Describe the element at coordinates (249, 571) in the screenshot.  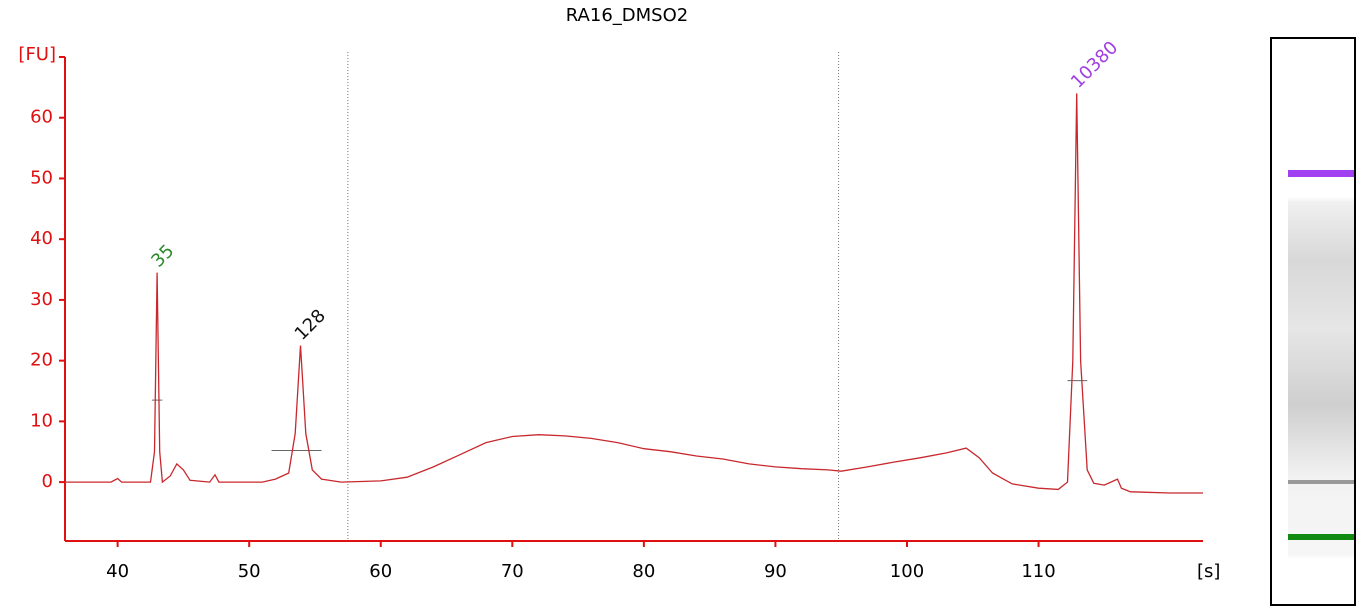
I see `x-tick-label: 50` at that location.